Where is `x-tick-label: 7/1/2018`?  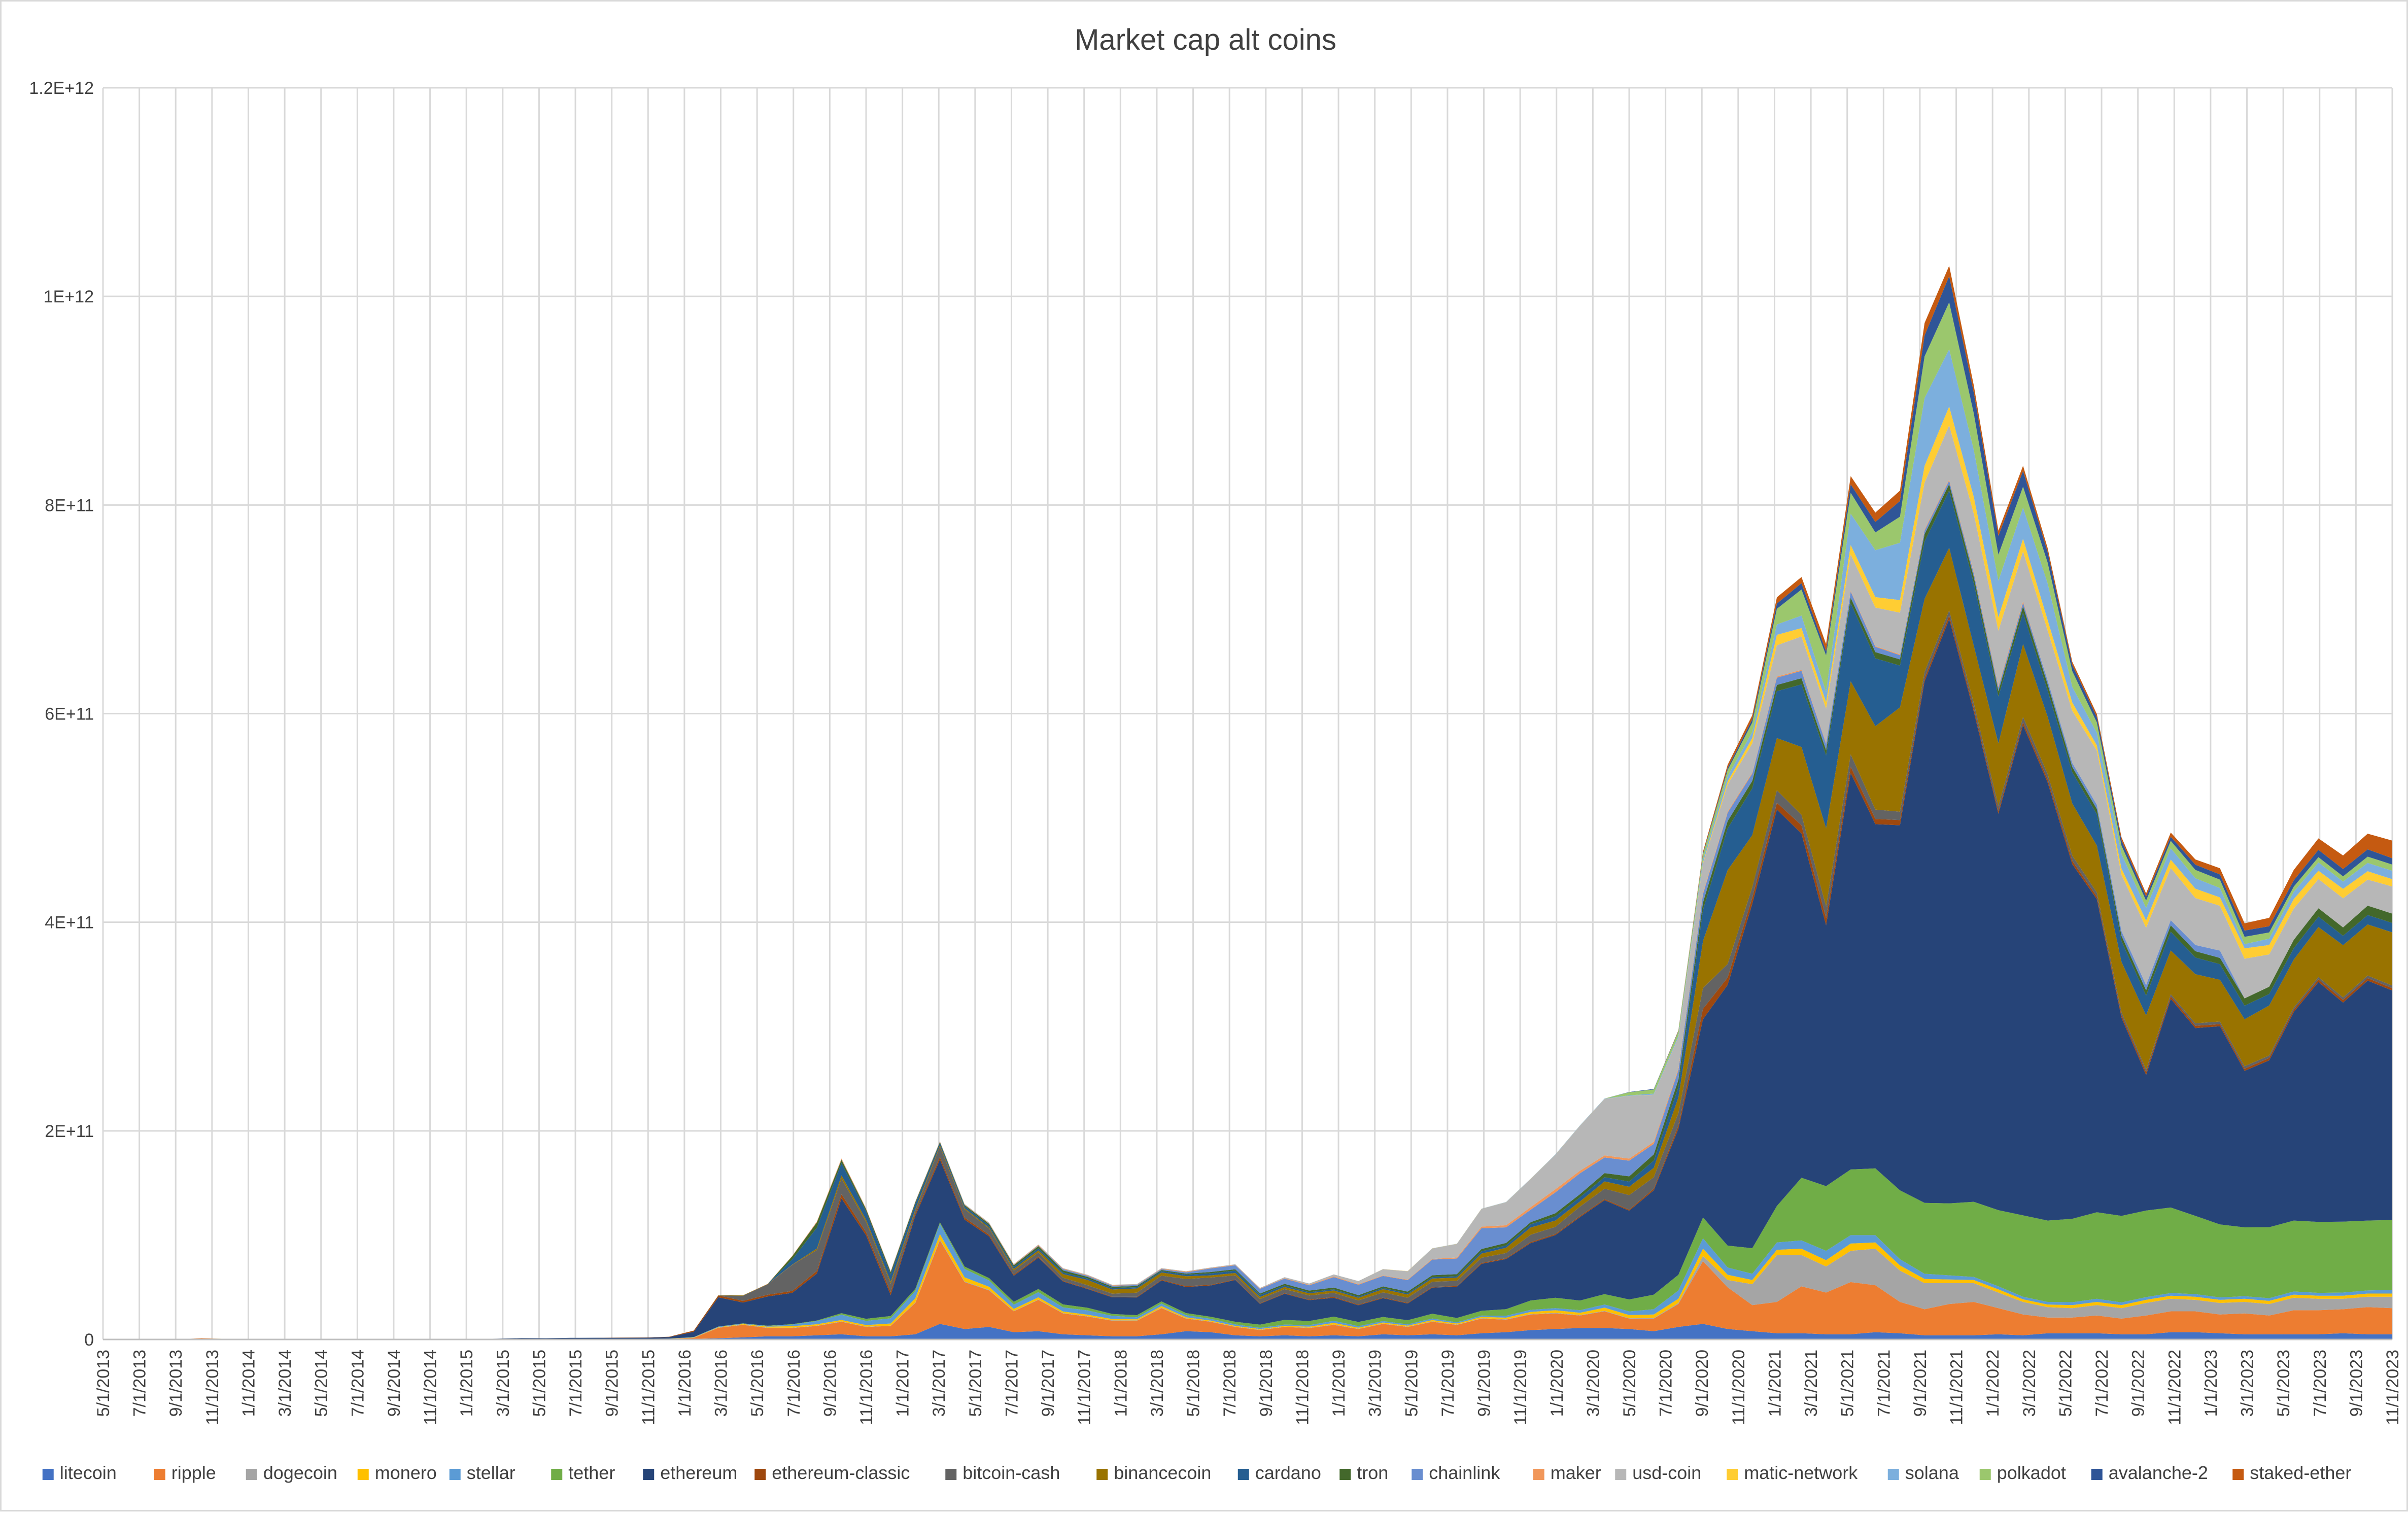 x-tick-label: 7/1/2018 is located at coordinates (1230, 1383).